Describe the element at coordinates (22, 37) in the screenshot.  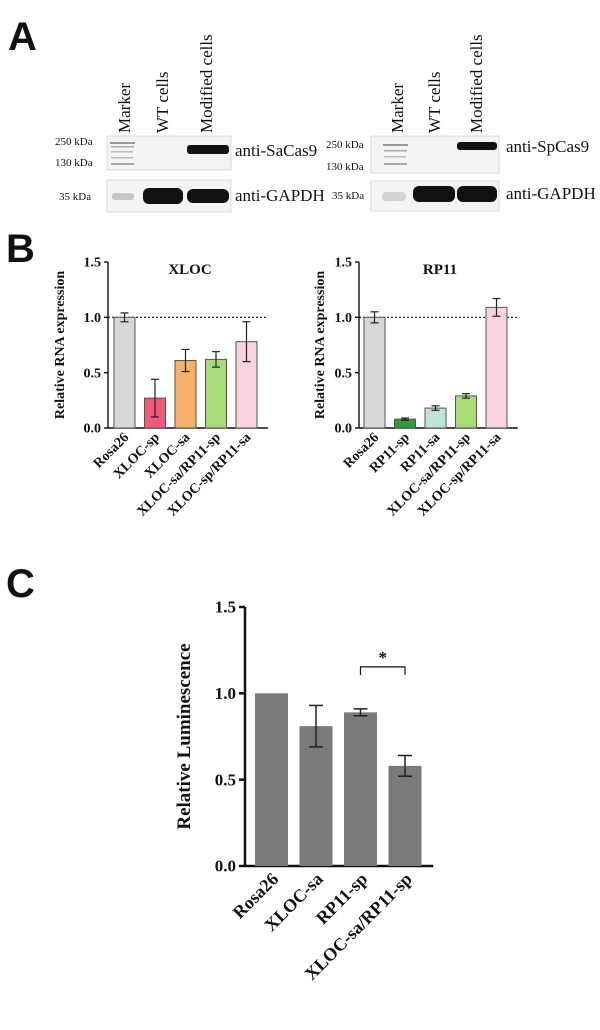
I see `panel-letter-a: A` at that location.